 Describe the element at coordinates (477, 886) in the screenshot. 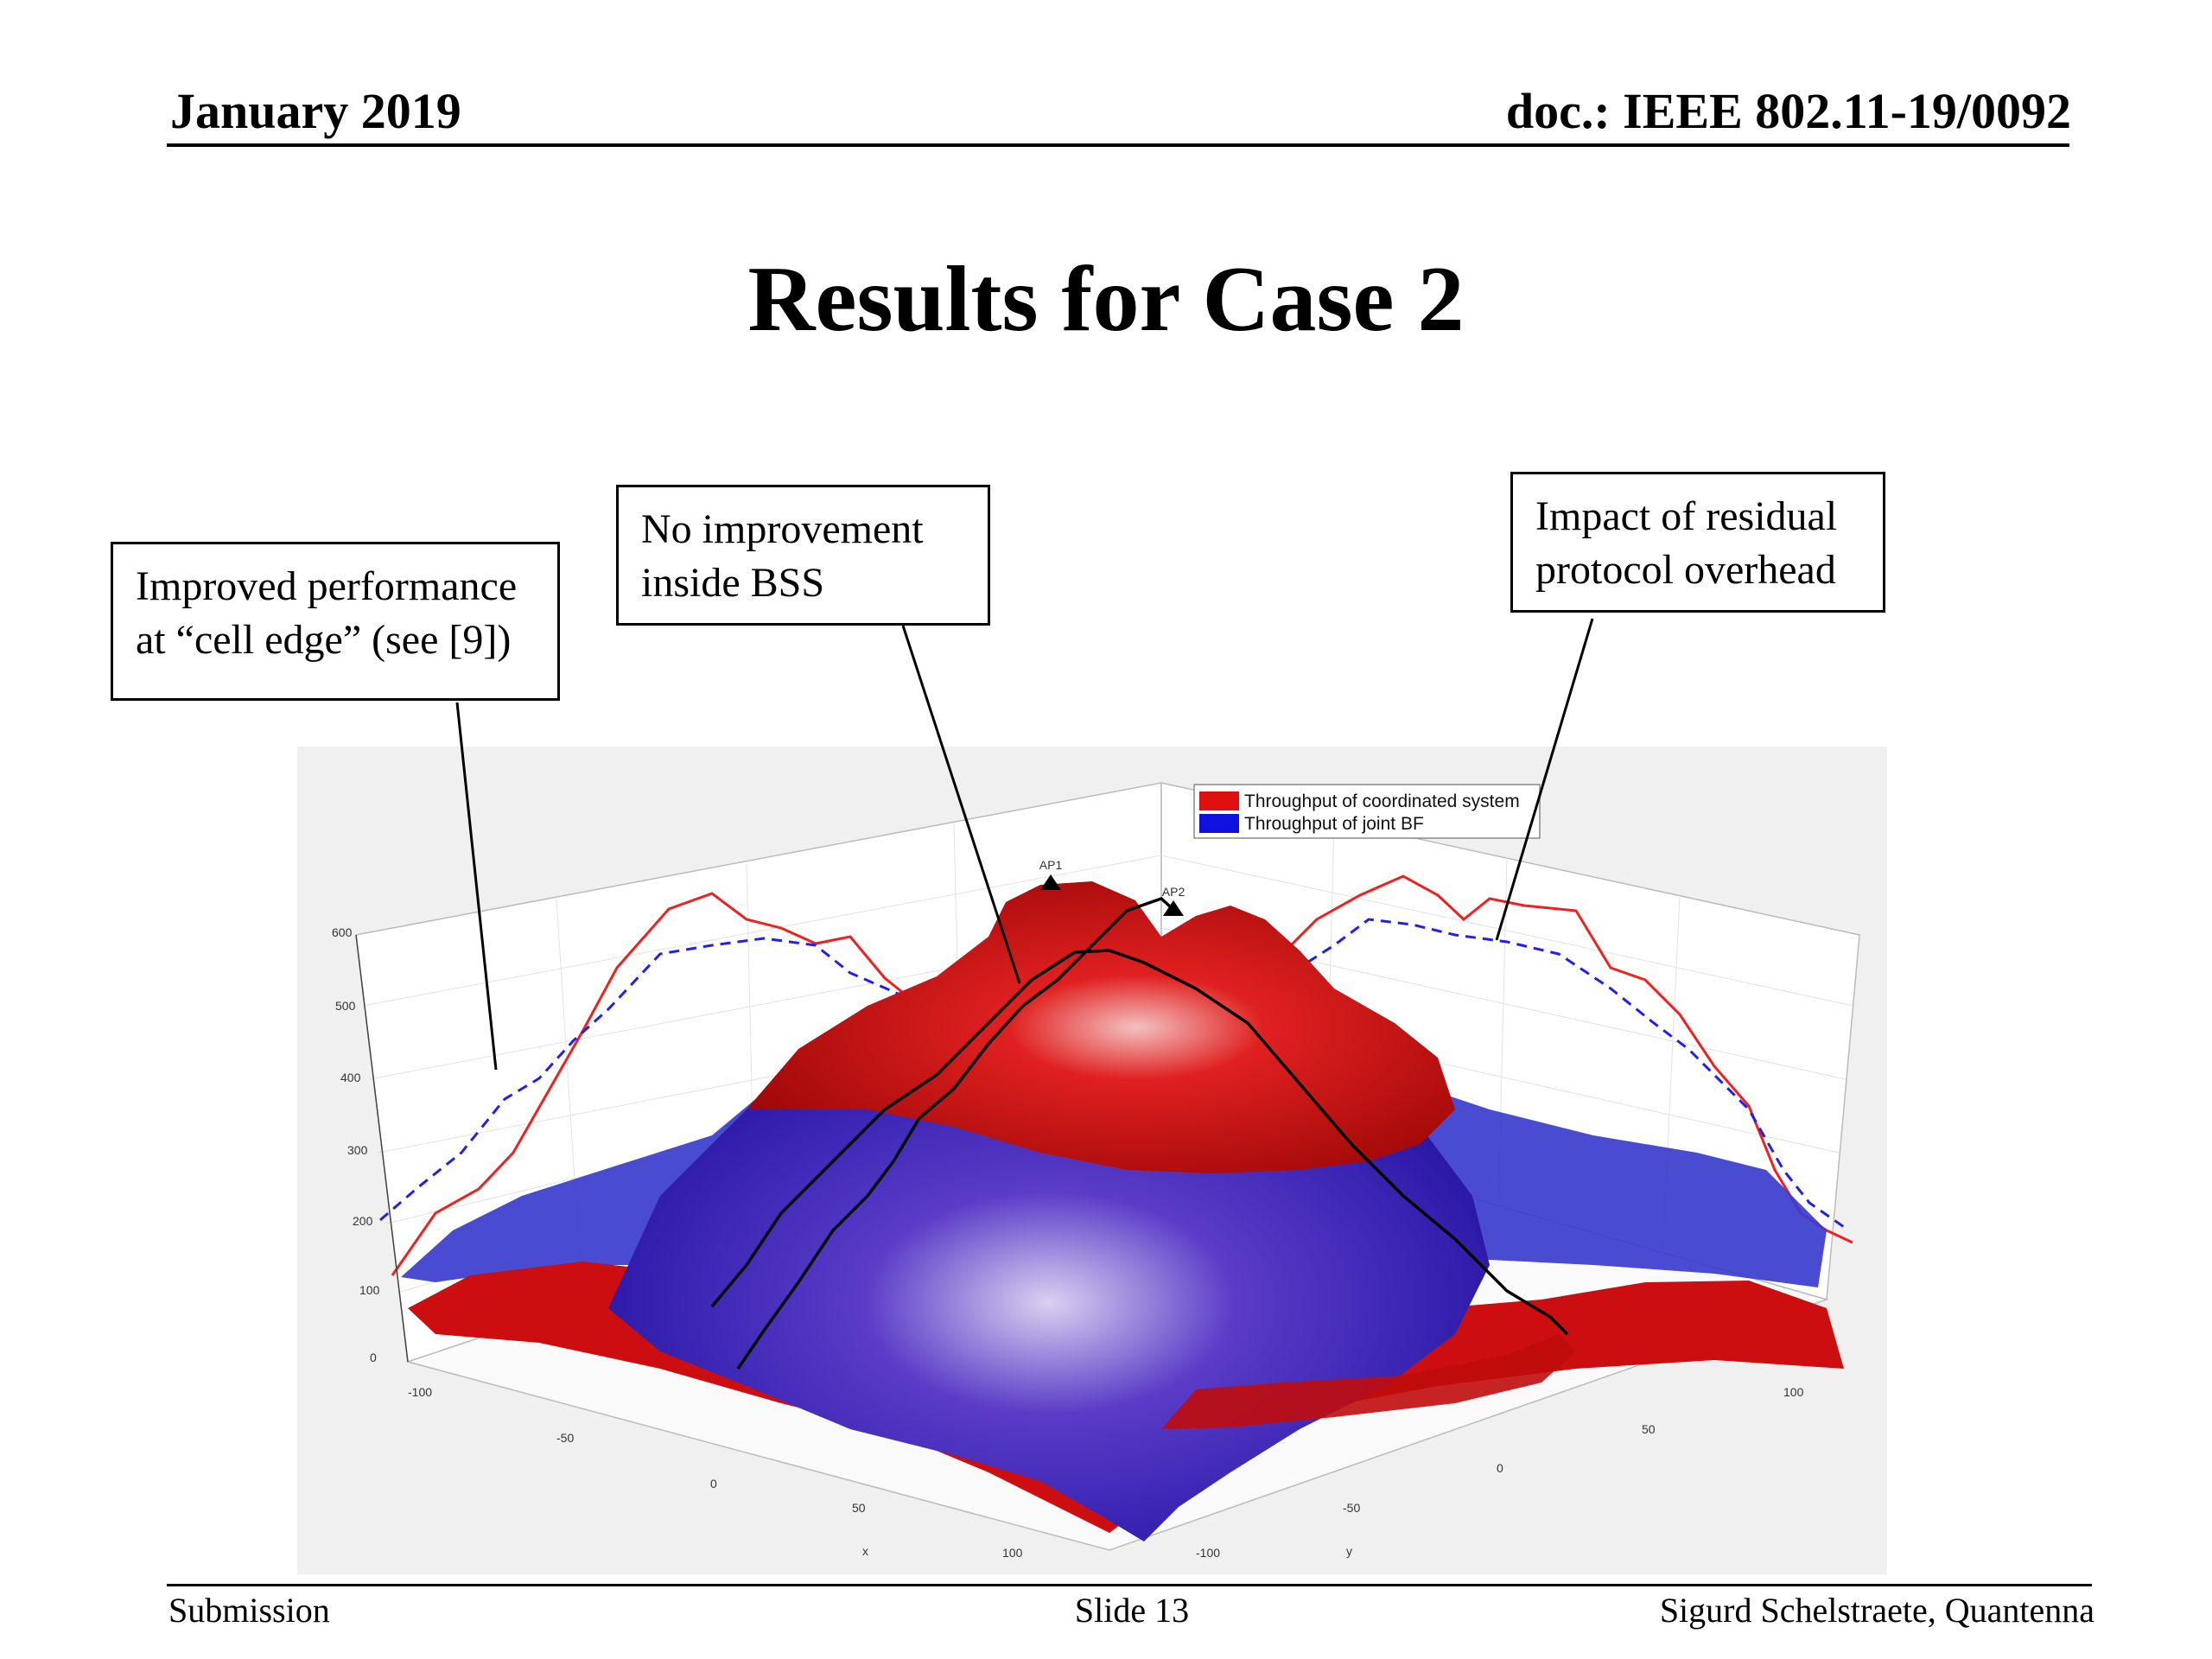

I see `leader-left` at that location.